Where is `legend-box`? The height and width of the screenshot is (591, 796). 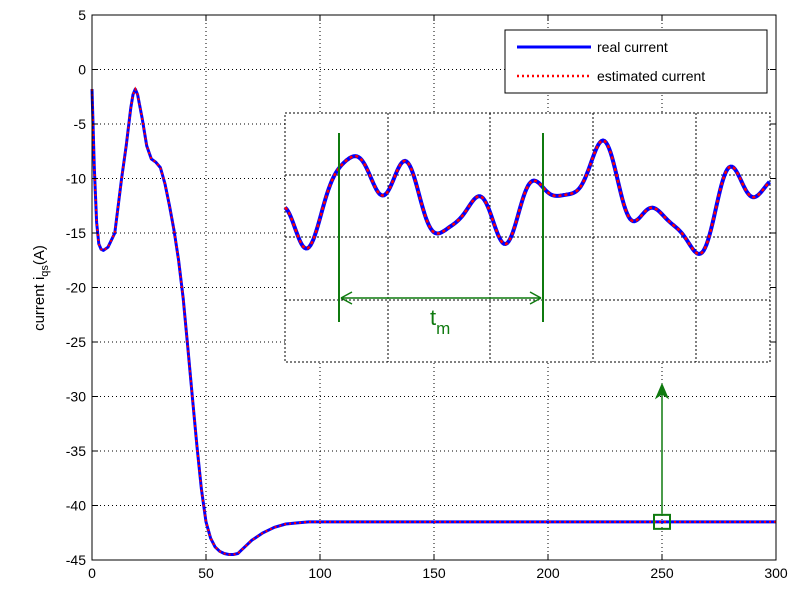
legend-box is located at coordinates (636, 61).